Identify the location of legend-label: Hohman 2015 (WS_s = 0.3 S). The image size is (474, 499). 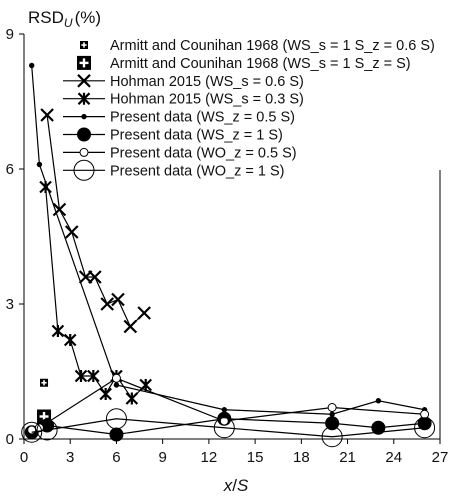
(207, 100).